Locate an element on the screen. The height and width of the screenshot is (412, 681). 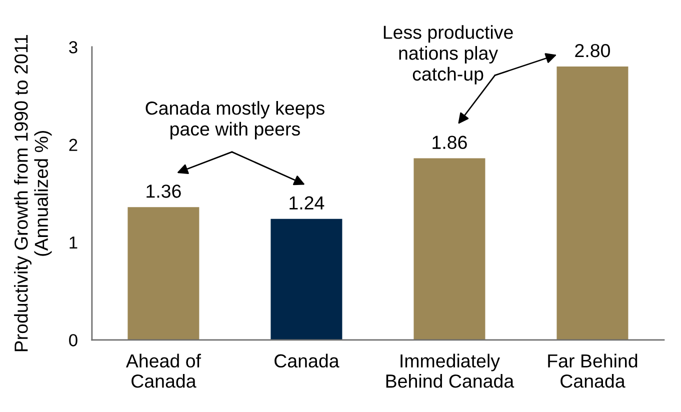
data-label: 1.24 is located at coordinates (307, 203).